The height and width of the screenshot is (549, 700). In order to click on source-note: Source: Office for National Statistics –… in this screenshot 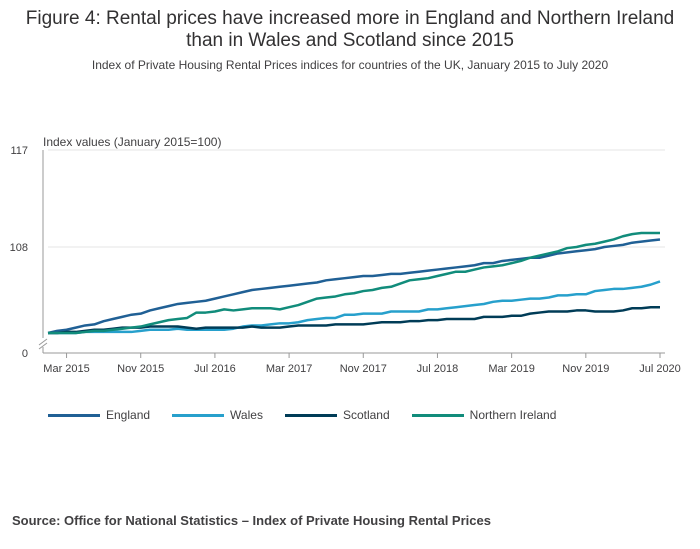, I will do `click(251, 520)`.